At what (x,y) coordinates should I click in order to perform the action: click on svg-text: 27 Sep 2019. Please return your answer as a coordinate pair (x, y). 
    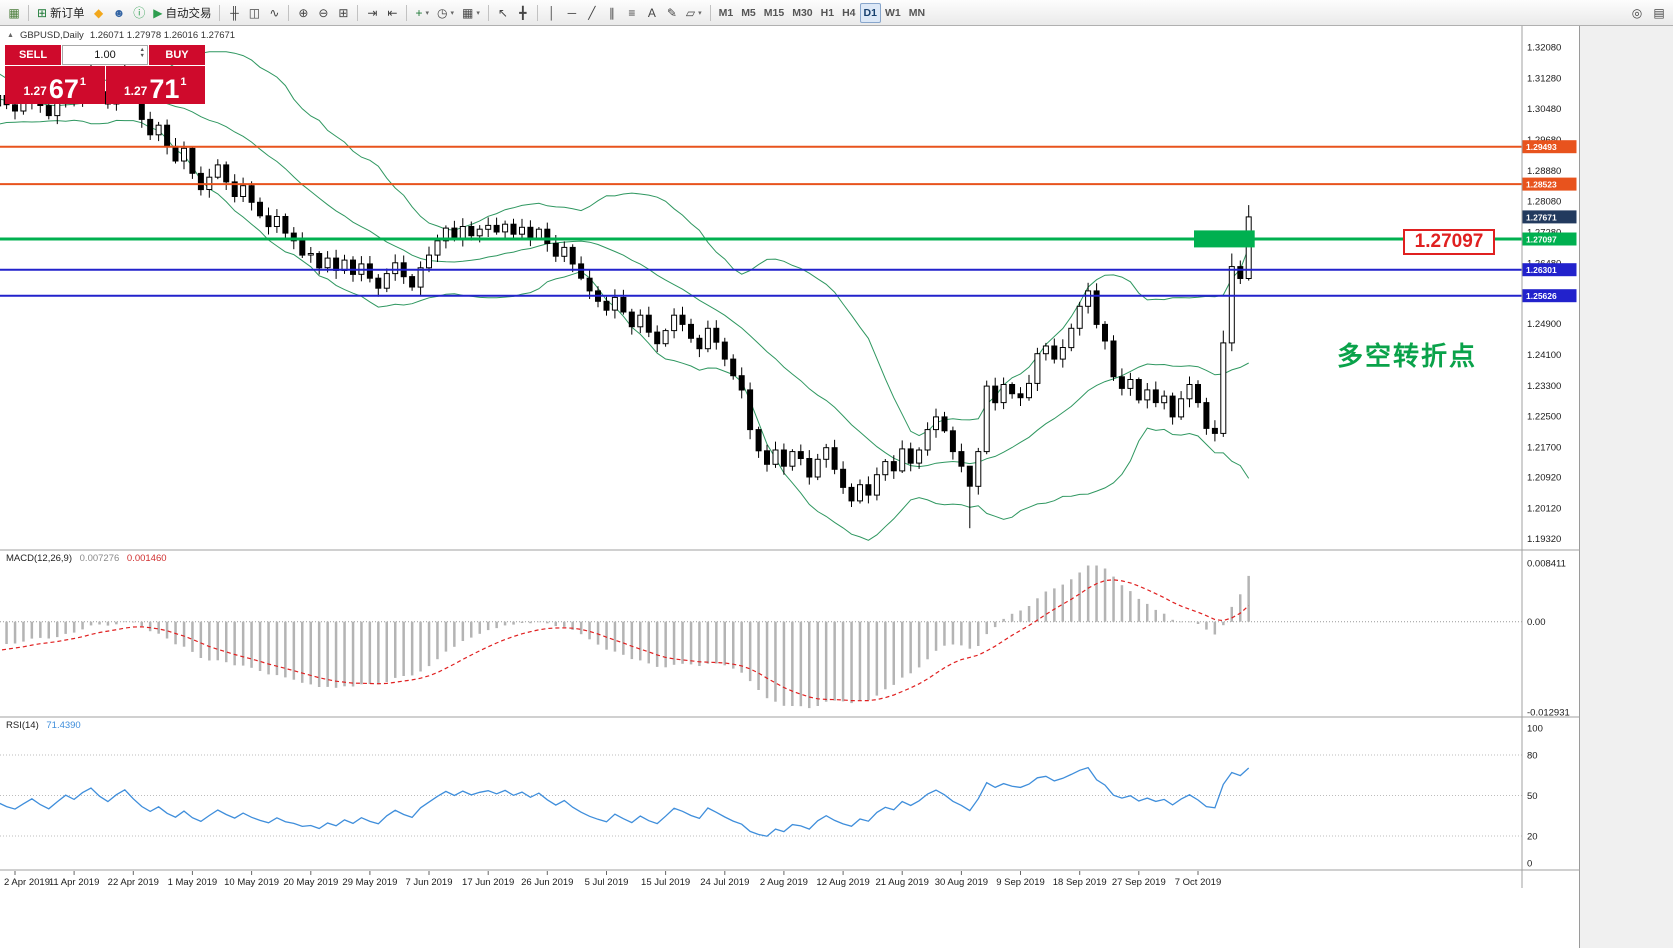
    Looking at the image, I should click on (1139, 882).